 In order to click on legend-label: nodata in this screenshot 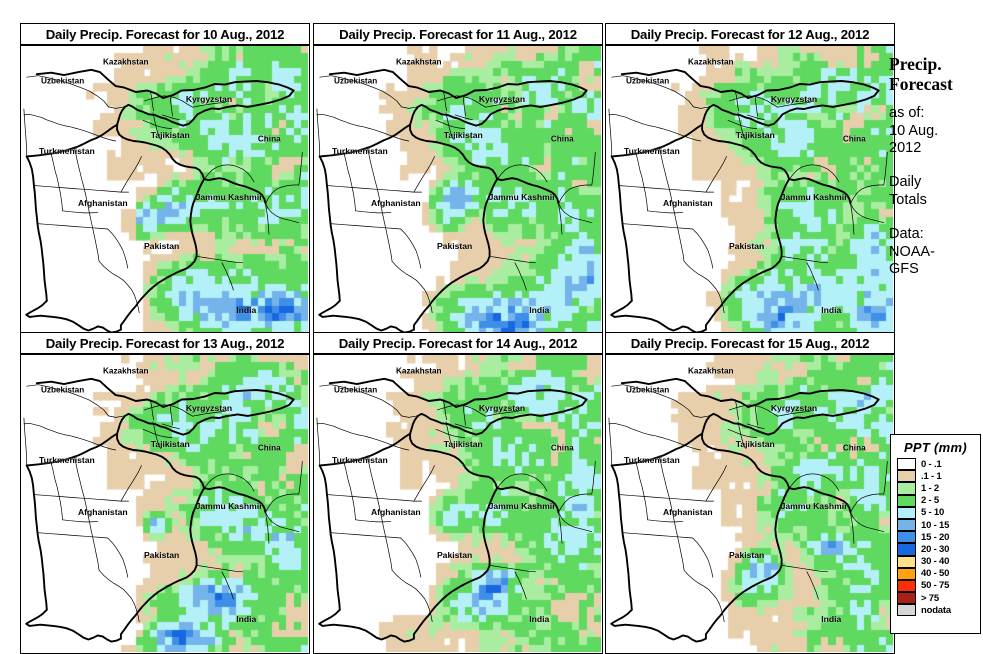, I will do `click(936, 610)`.